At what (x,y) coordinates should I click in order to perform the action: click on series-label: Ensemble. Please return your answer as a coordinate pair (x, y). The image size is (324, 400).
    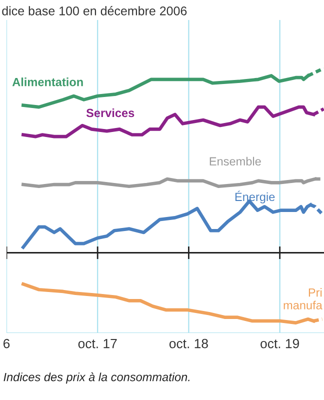
    Looking at the image, I should click on (235, 161).